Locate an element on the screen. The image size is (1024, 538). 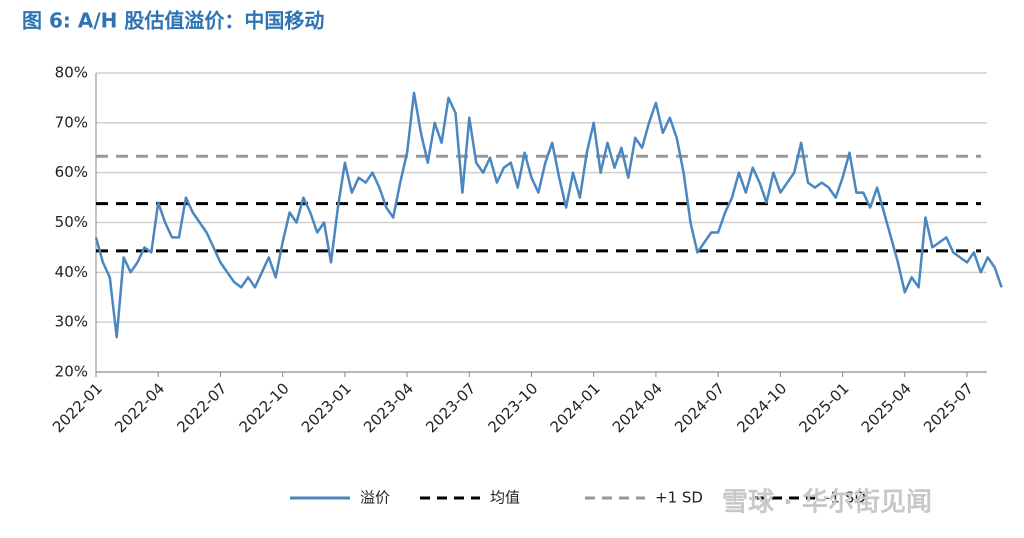
watermark: 雪球 · 华尔街见闻 is located at coordinates (827, 502).